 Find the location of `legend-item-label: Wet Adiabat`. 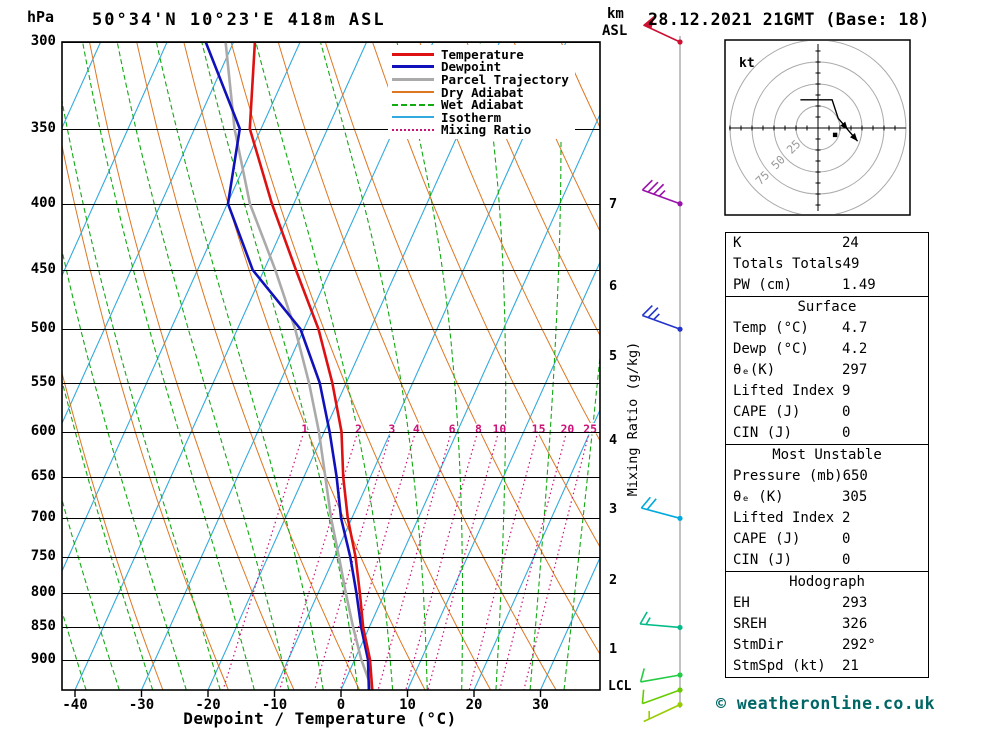

legend-item-label: Wet Adiabat is located at coordinates (482, 105).